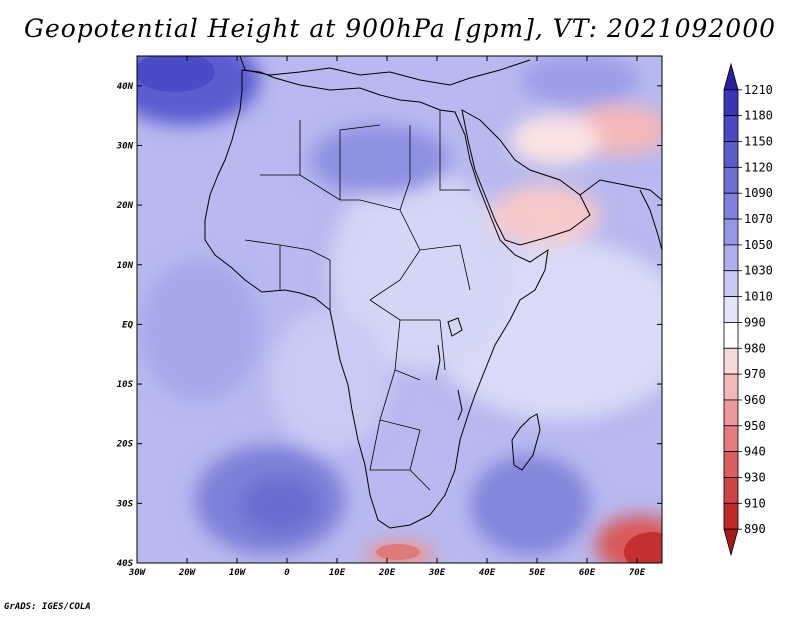 This screenshot has height=618, width=800. I want to click on field-central-africa, so click(420, 270).